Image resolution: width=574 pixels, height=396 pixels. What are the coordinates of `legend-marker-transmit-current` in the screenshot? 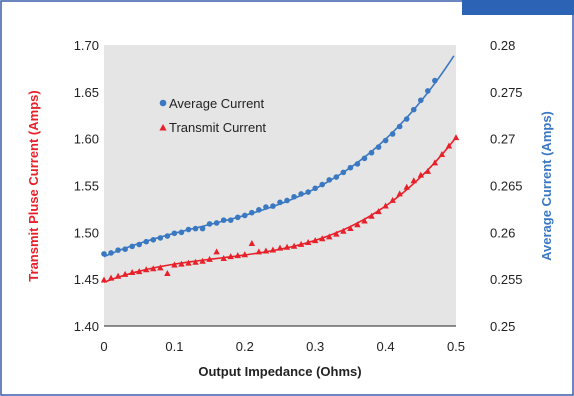 It's located at (163, 127).